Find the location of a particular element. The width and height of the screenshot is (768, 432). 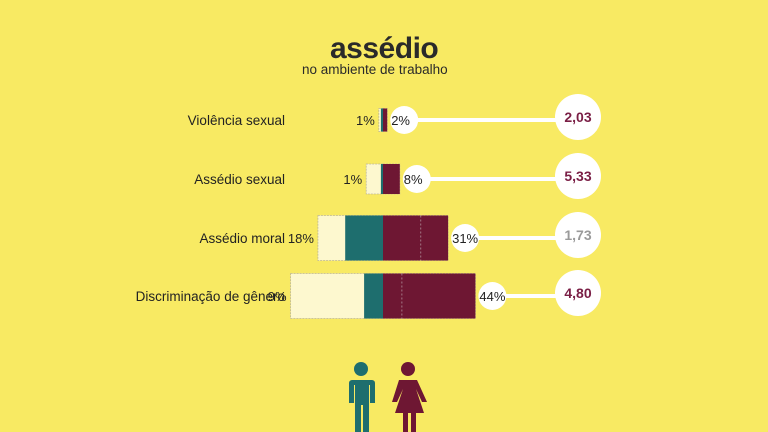

value-label-men: 9% is located at coordinates (277, 296).